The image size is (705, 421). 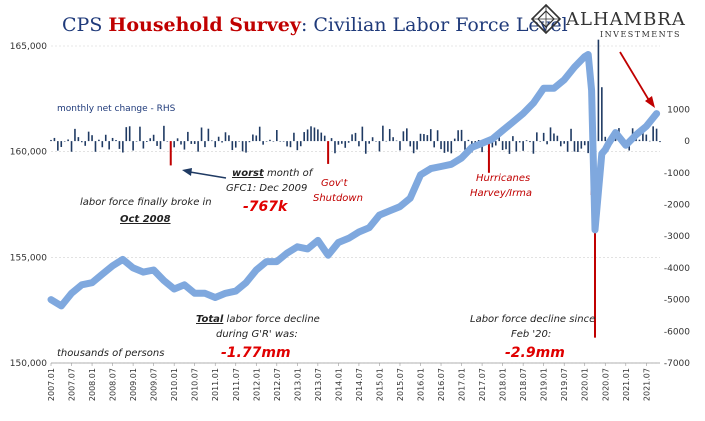 I want to click on left-tick-label: 155,000, so click(x=28, y=258).